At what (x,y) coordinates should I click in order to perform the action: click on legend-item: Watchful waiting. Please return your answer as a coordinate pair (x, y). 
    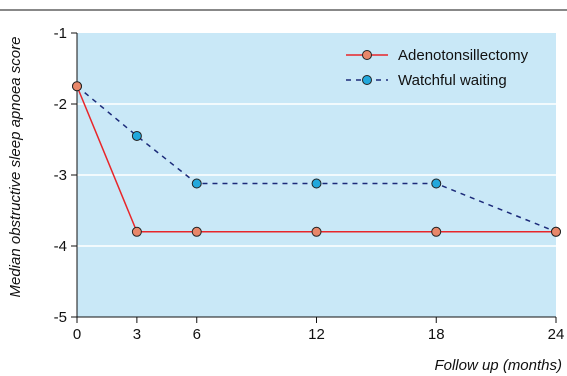
    Looking at the image, I should click on (426, 80).